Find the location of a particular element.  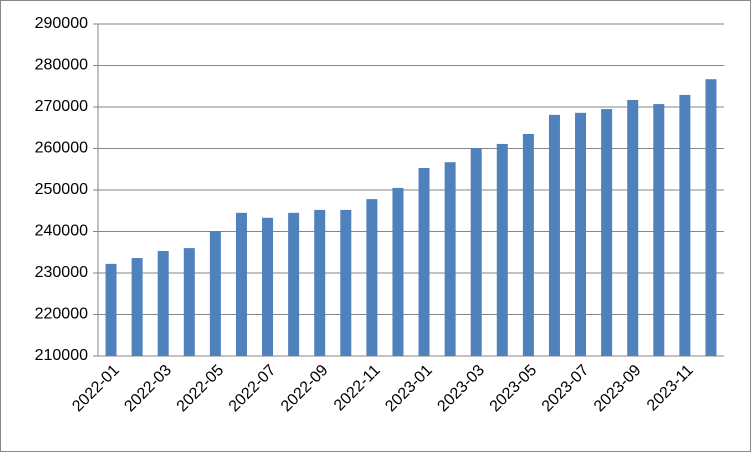

y-tick-label: 230000 is located at coordinates (61, 272).